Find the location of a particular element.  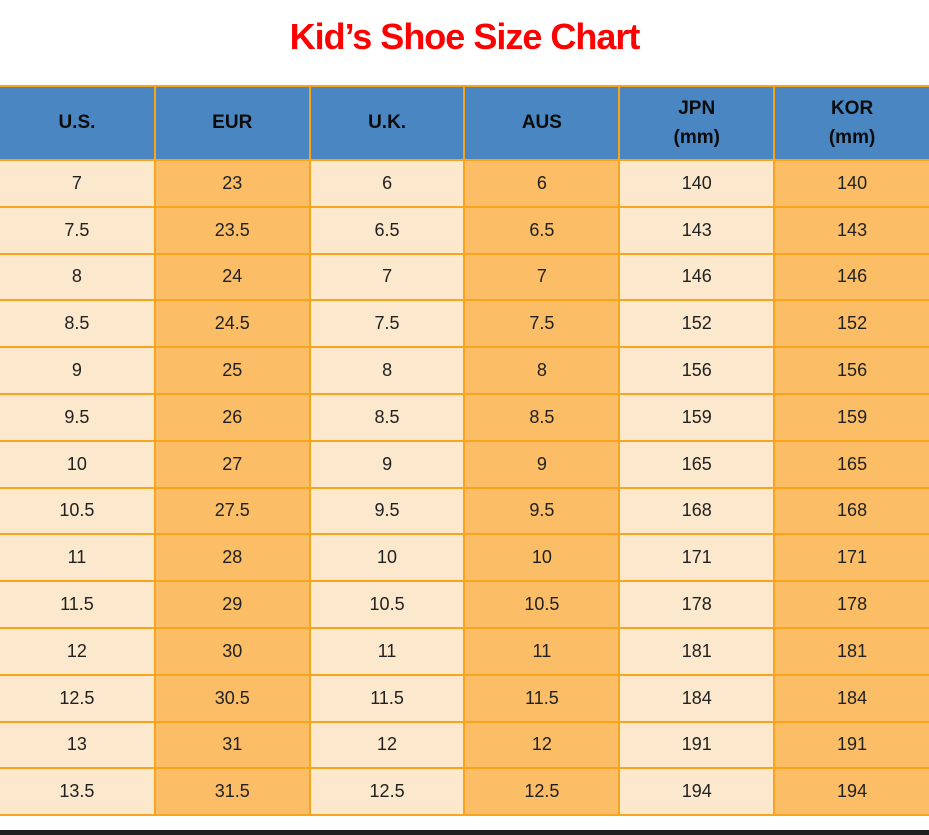

window-bottom-edge is located at coordinates (464, 832).